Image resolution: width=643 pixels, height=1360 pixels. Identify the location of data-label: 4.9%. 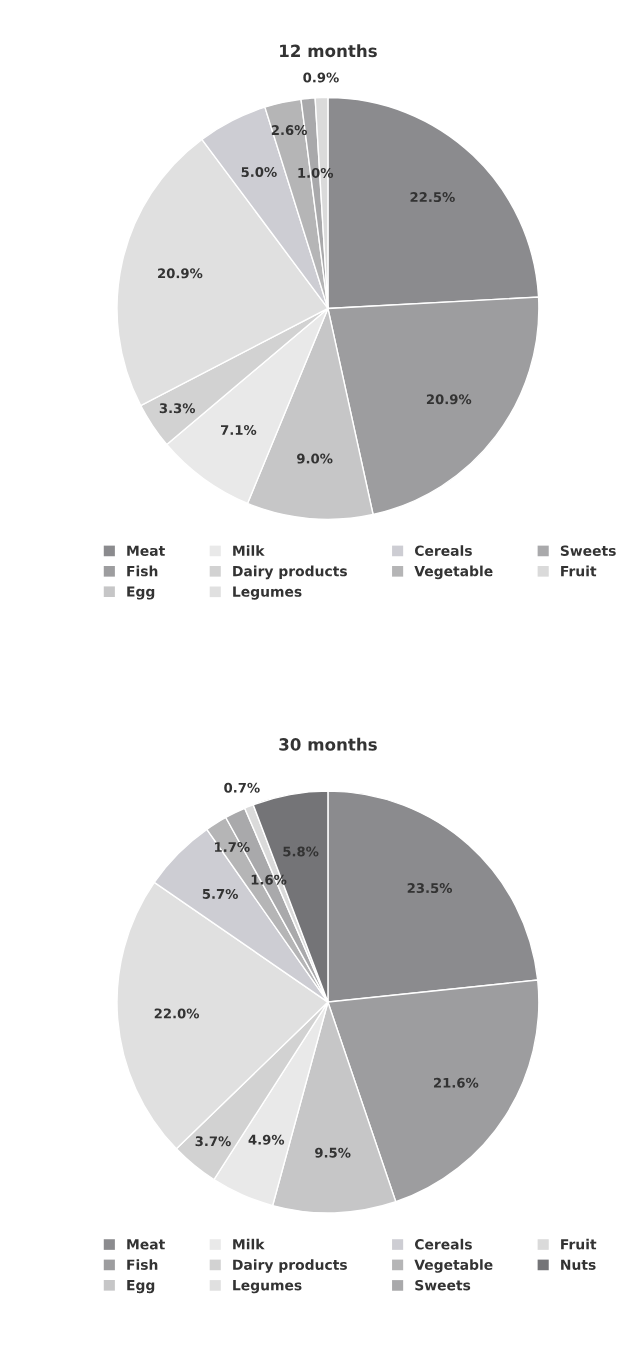
(266, 1139).